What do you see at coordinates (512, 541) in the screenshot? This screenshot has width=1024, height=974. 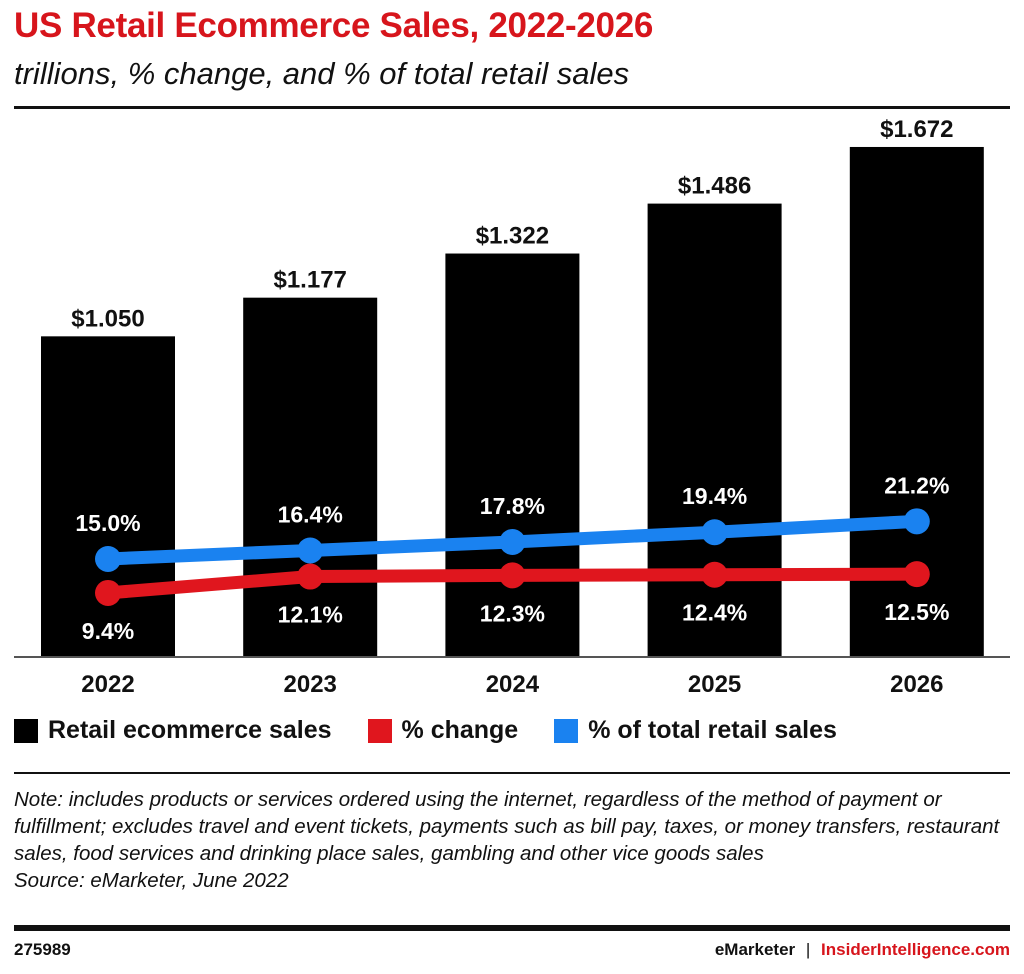 I see `point-share-2024` at bounding box center [512, 541].